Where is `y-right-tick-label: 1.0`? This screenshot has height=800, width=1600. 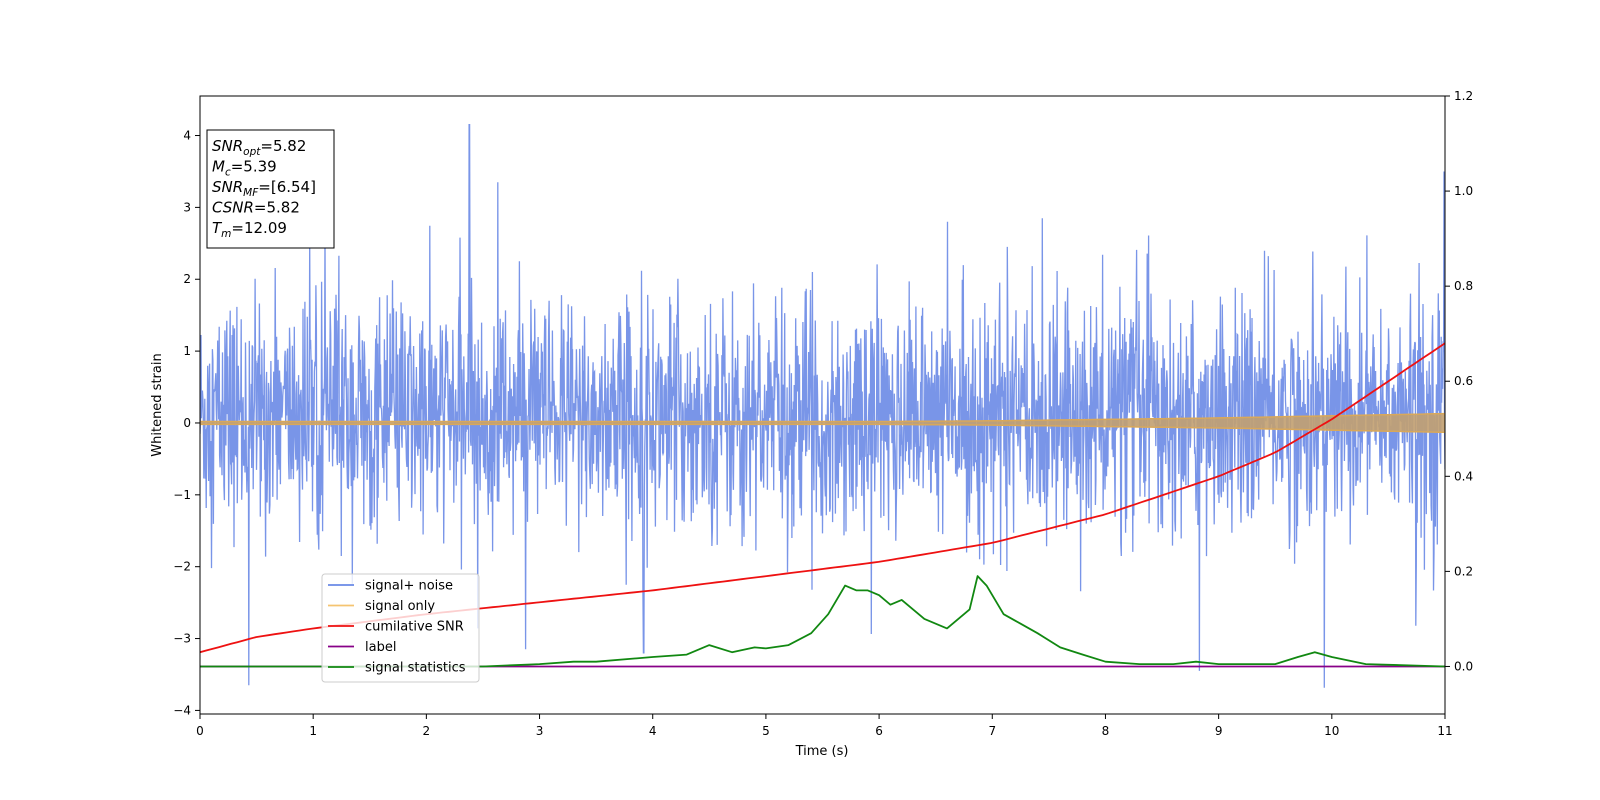
y-right-tick-label: 1.0 is located at coordinates (1463, 191).